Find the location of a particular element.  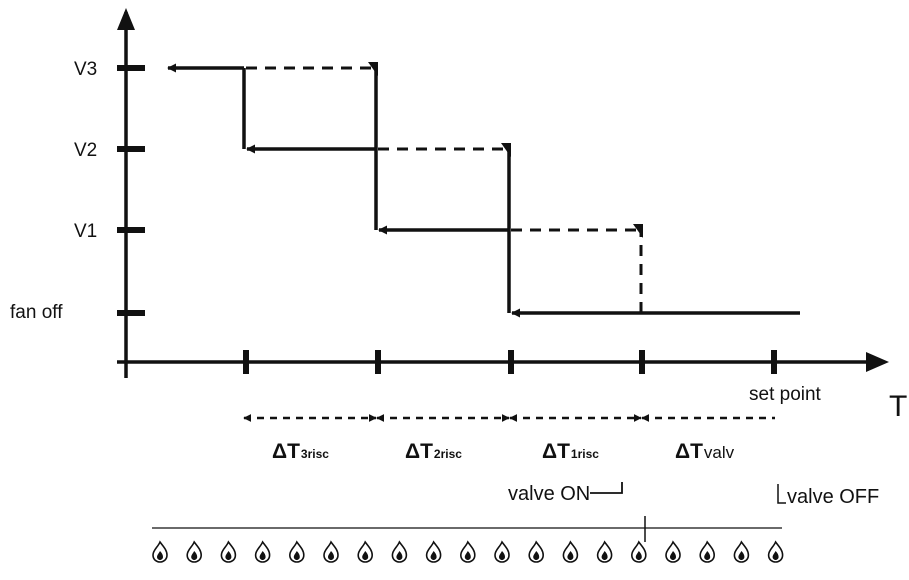

delta-t-2risc-label: ΔT2risc is located at coordinates (433, 451).